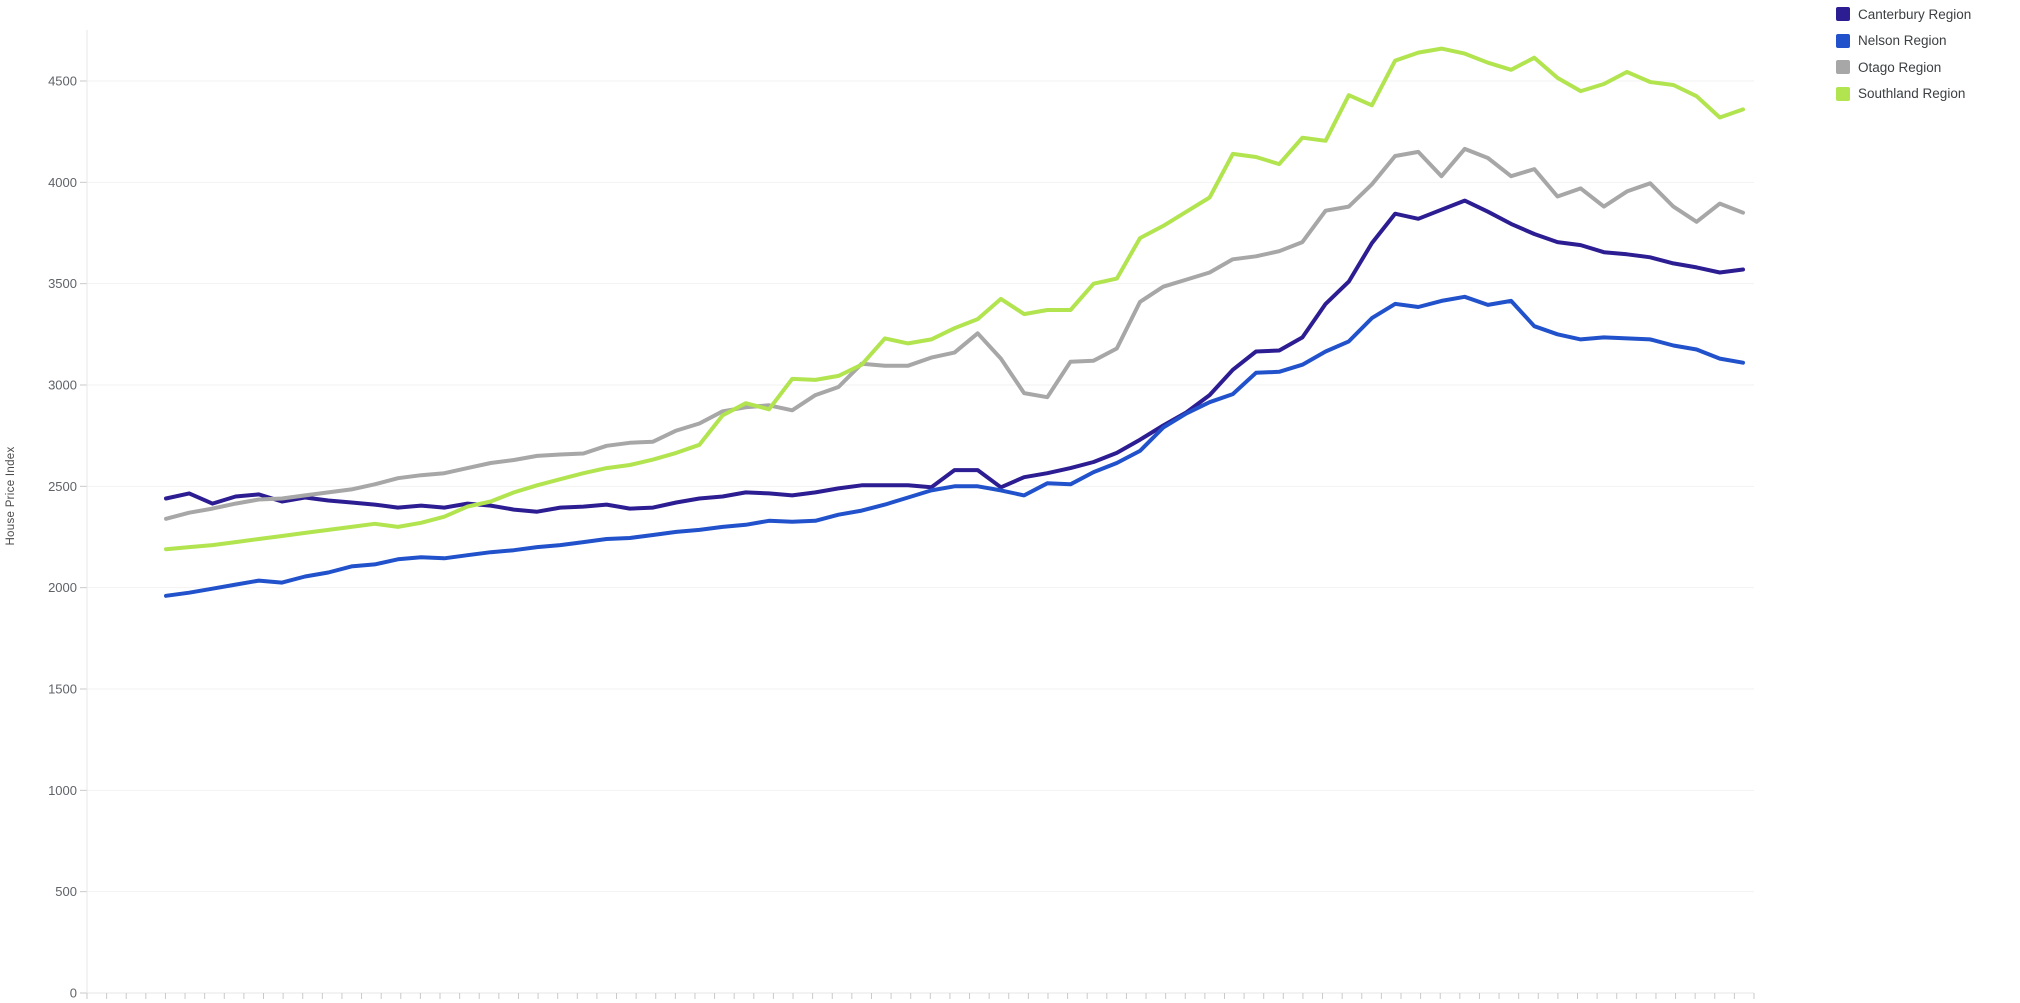  I want to click on y-tick-label: 2500, so click(62, 486).